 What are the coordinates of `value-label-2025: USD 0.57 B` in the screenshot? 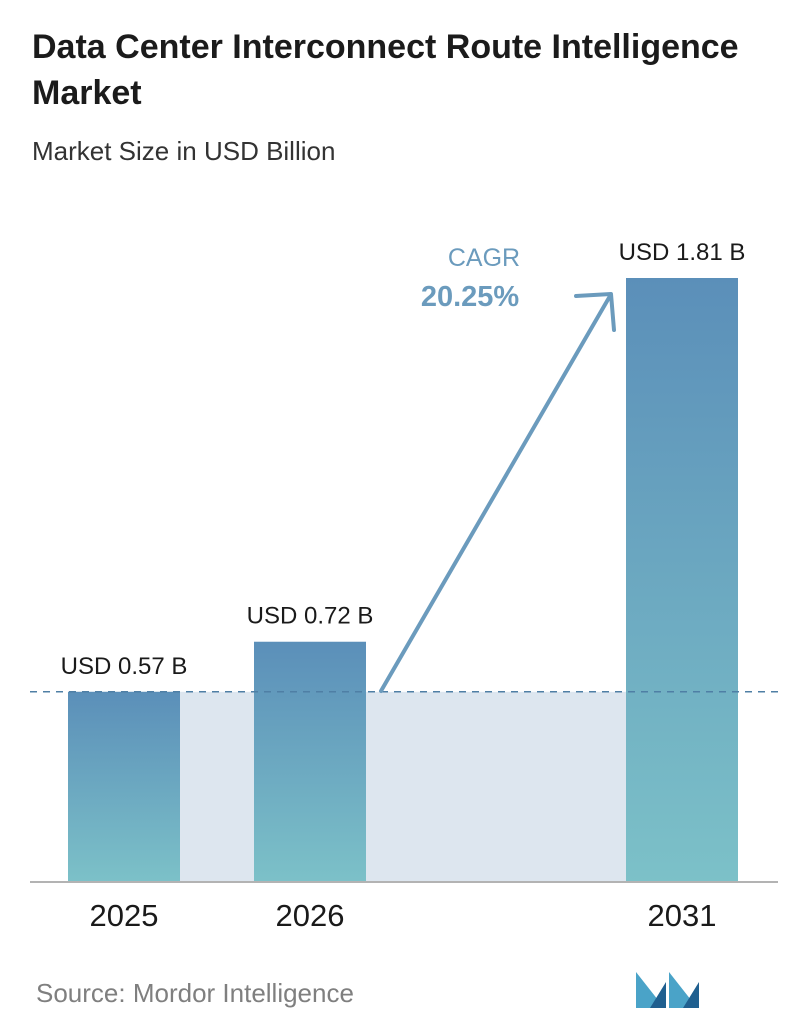 It's located at (124, 666).